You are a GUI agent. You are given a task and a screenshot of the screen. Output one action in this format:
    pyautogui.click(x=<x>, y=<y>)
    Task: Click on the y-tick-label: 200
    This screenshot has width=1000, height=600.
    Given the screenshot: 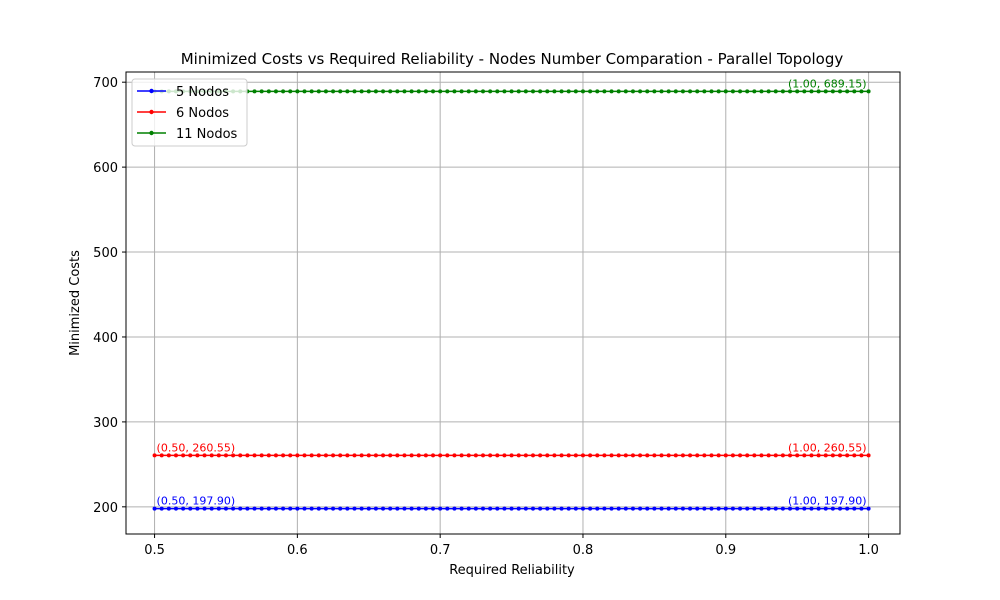 What is the action you would take?
    pyautogui.click(x=105, y=508)
    